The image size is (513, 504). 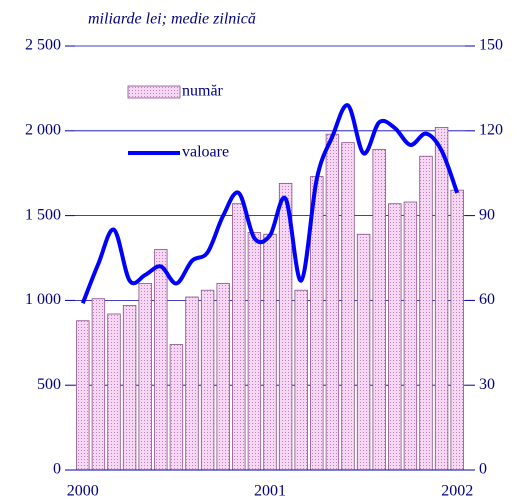 What do you see at coordinates (154, 92) in the screenshot?
I see `legend-swatch` at bounding box center [154, 92].